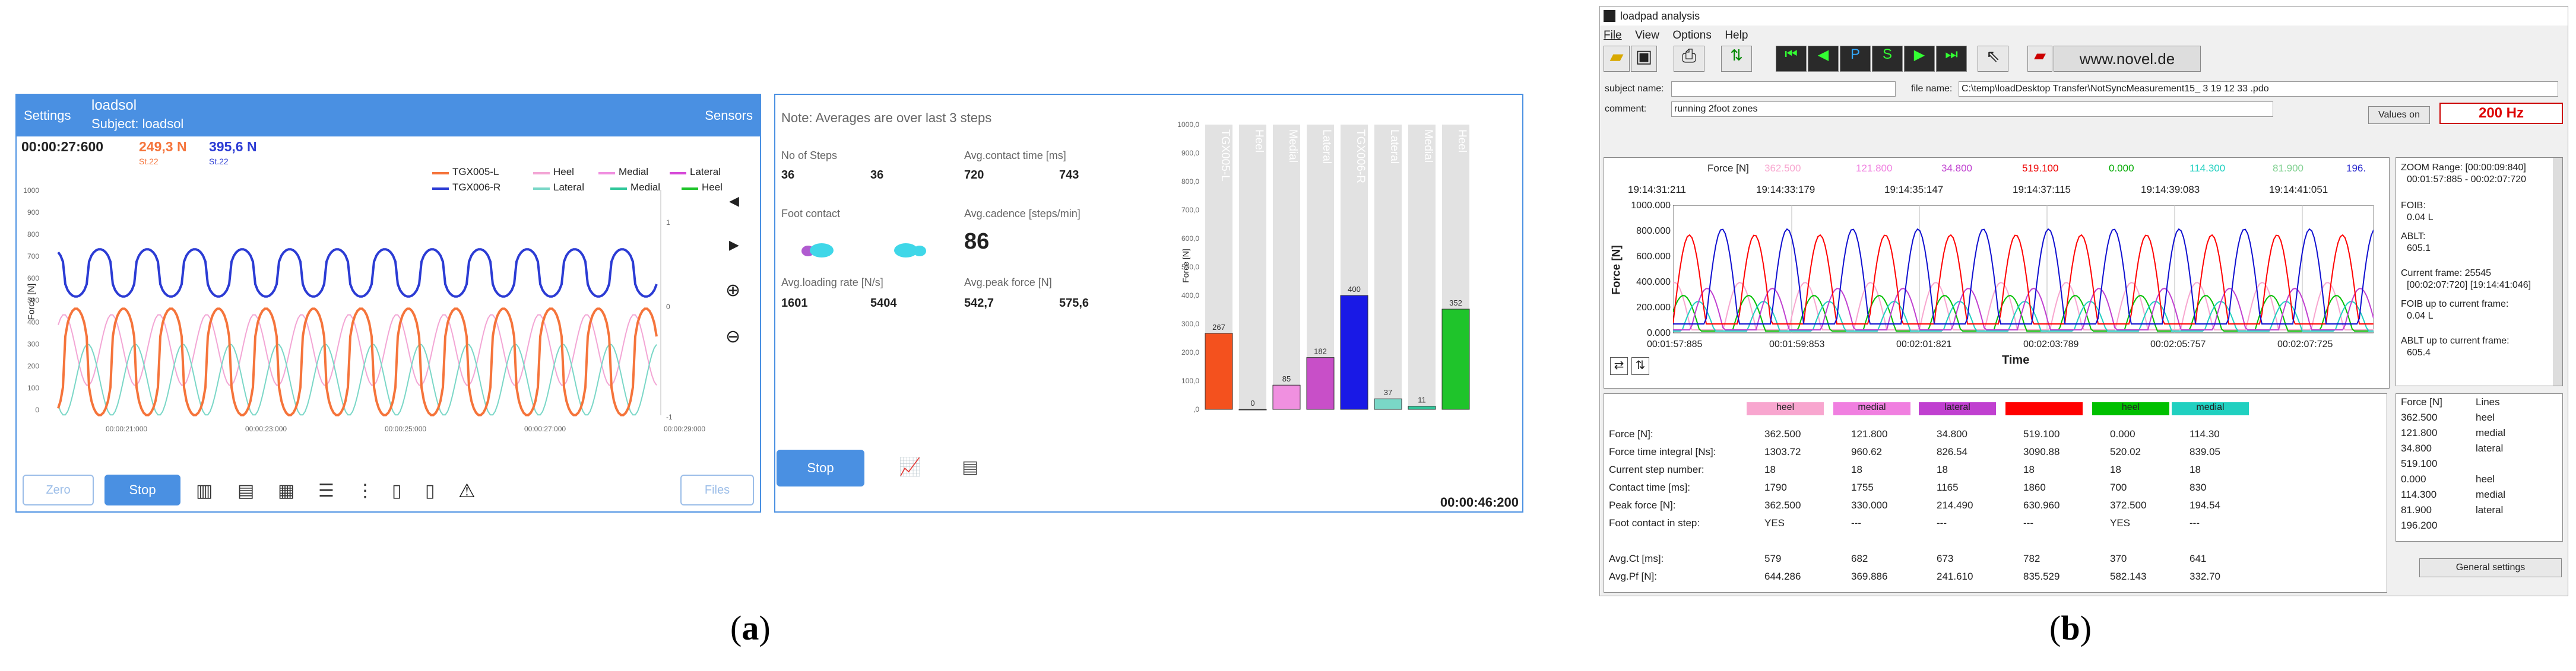 This screenshot has width=2576, height=671. I want to click on values-on-button: Values on, so click(2399, 115).